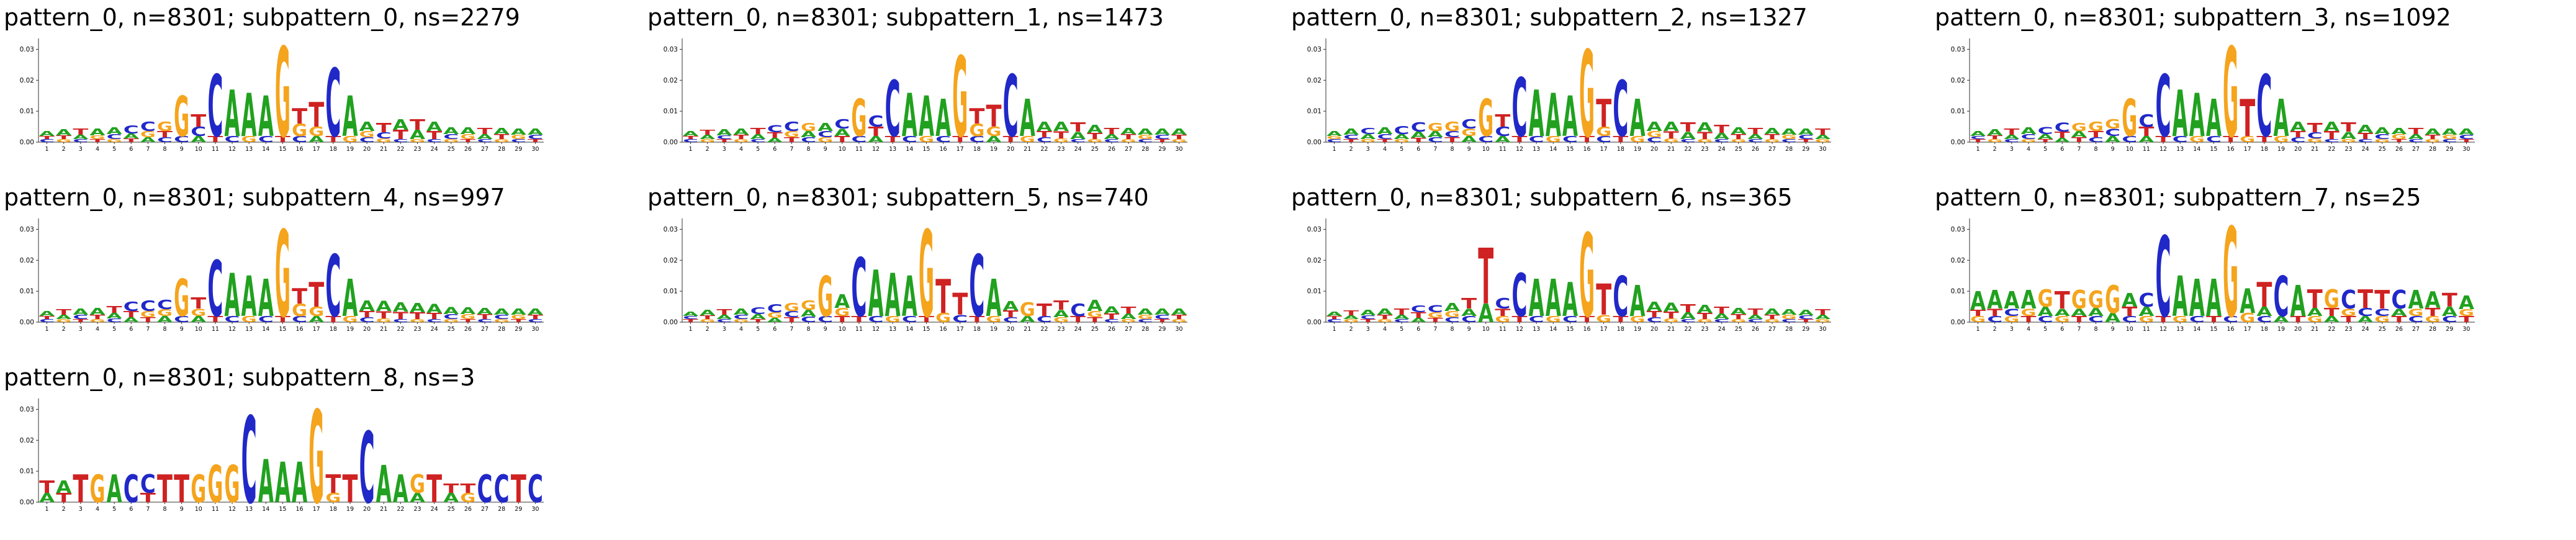 The image size is (2576, 540). Describe the element at coordinates (1958, 322) in the screenshot. I see `svg-text: 0.00` at that location.